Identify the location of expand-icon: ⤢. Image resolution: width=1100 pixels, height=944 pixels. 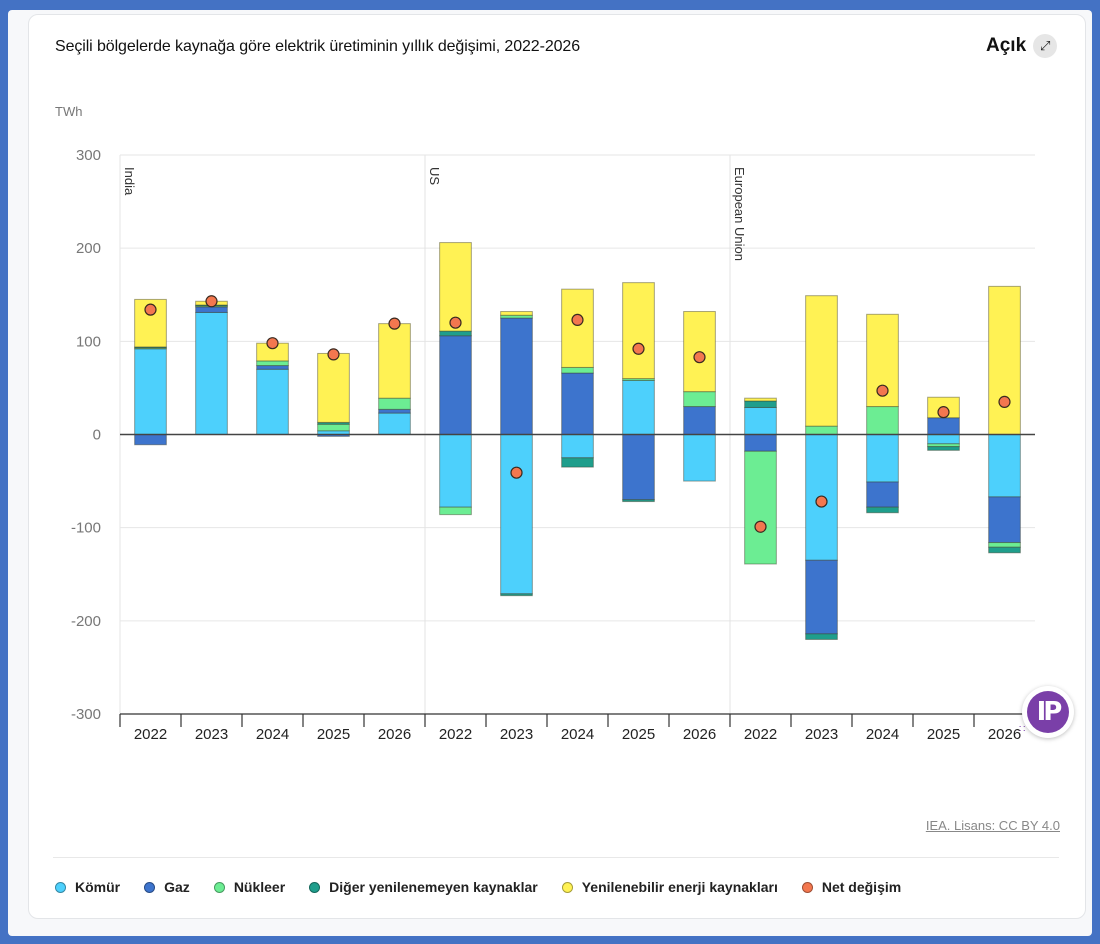
(1045, 46).